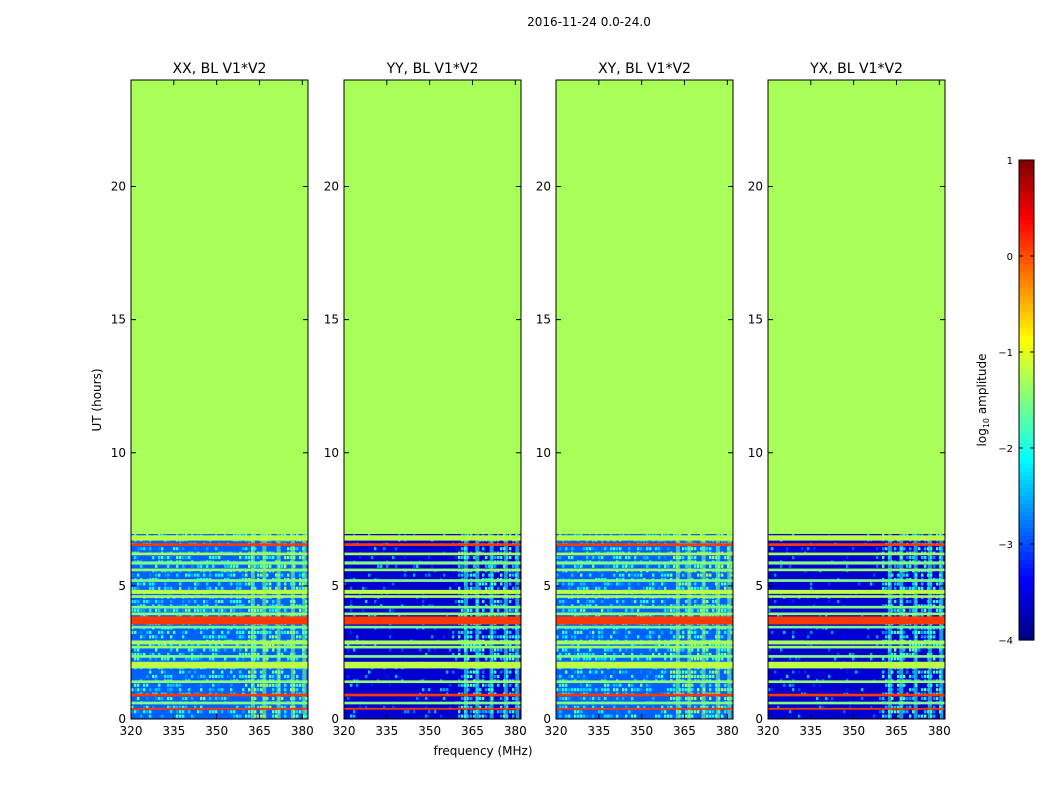 Image resolution: width=1050 pixels, height=804 pixels. What do you see at coordinates (131, 731) in the screenshot?
I see `x-tick-label: 320` at bounding box center [131, 731].